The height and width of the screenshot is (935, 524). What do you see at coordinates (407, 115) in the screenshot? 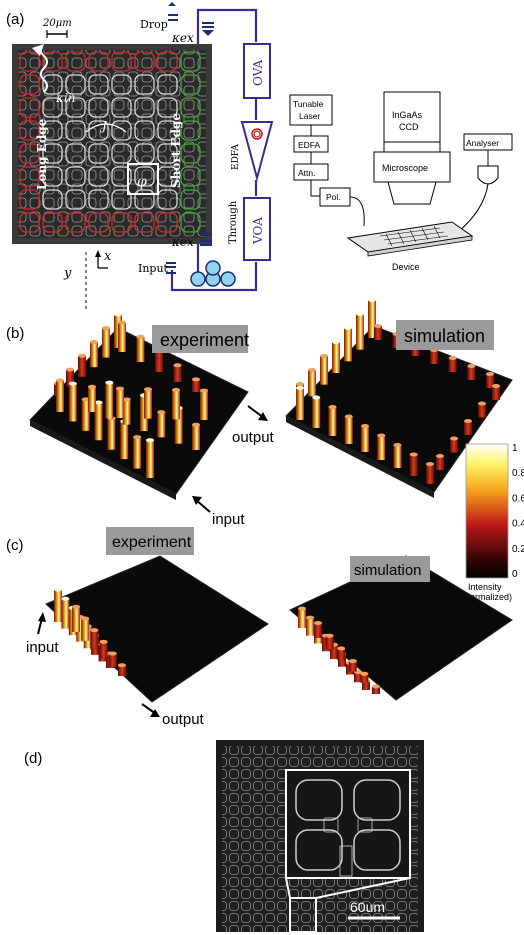
I see `ingaas-line1: InGaAs` at bounding box center [407, 115].